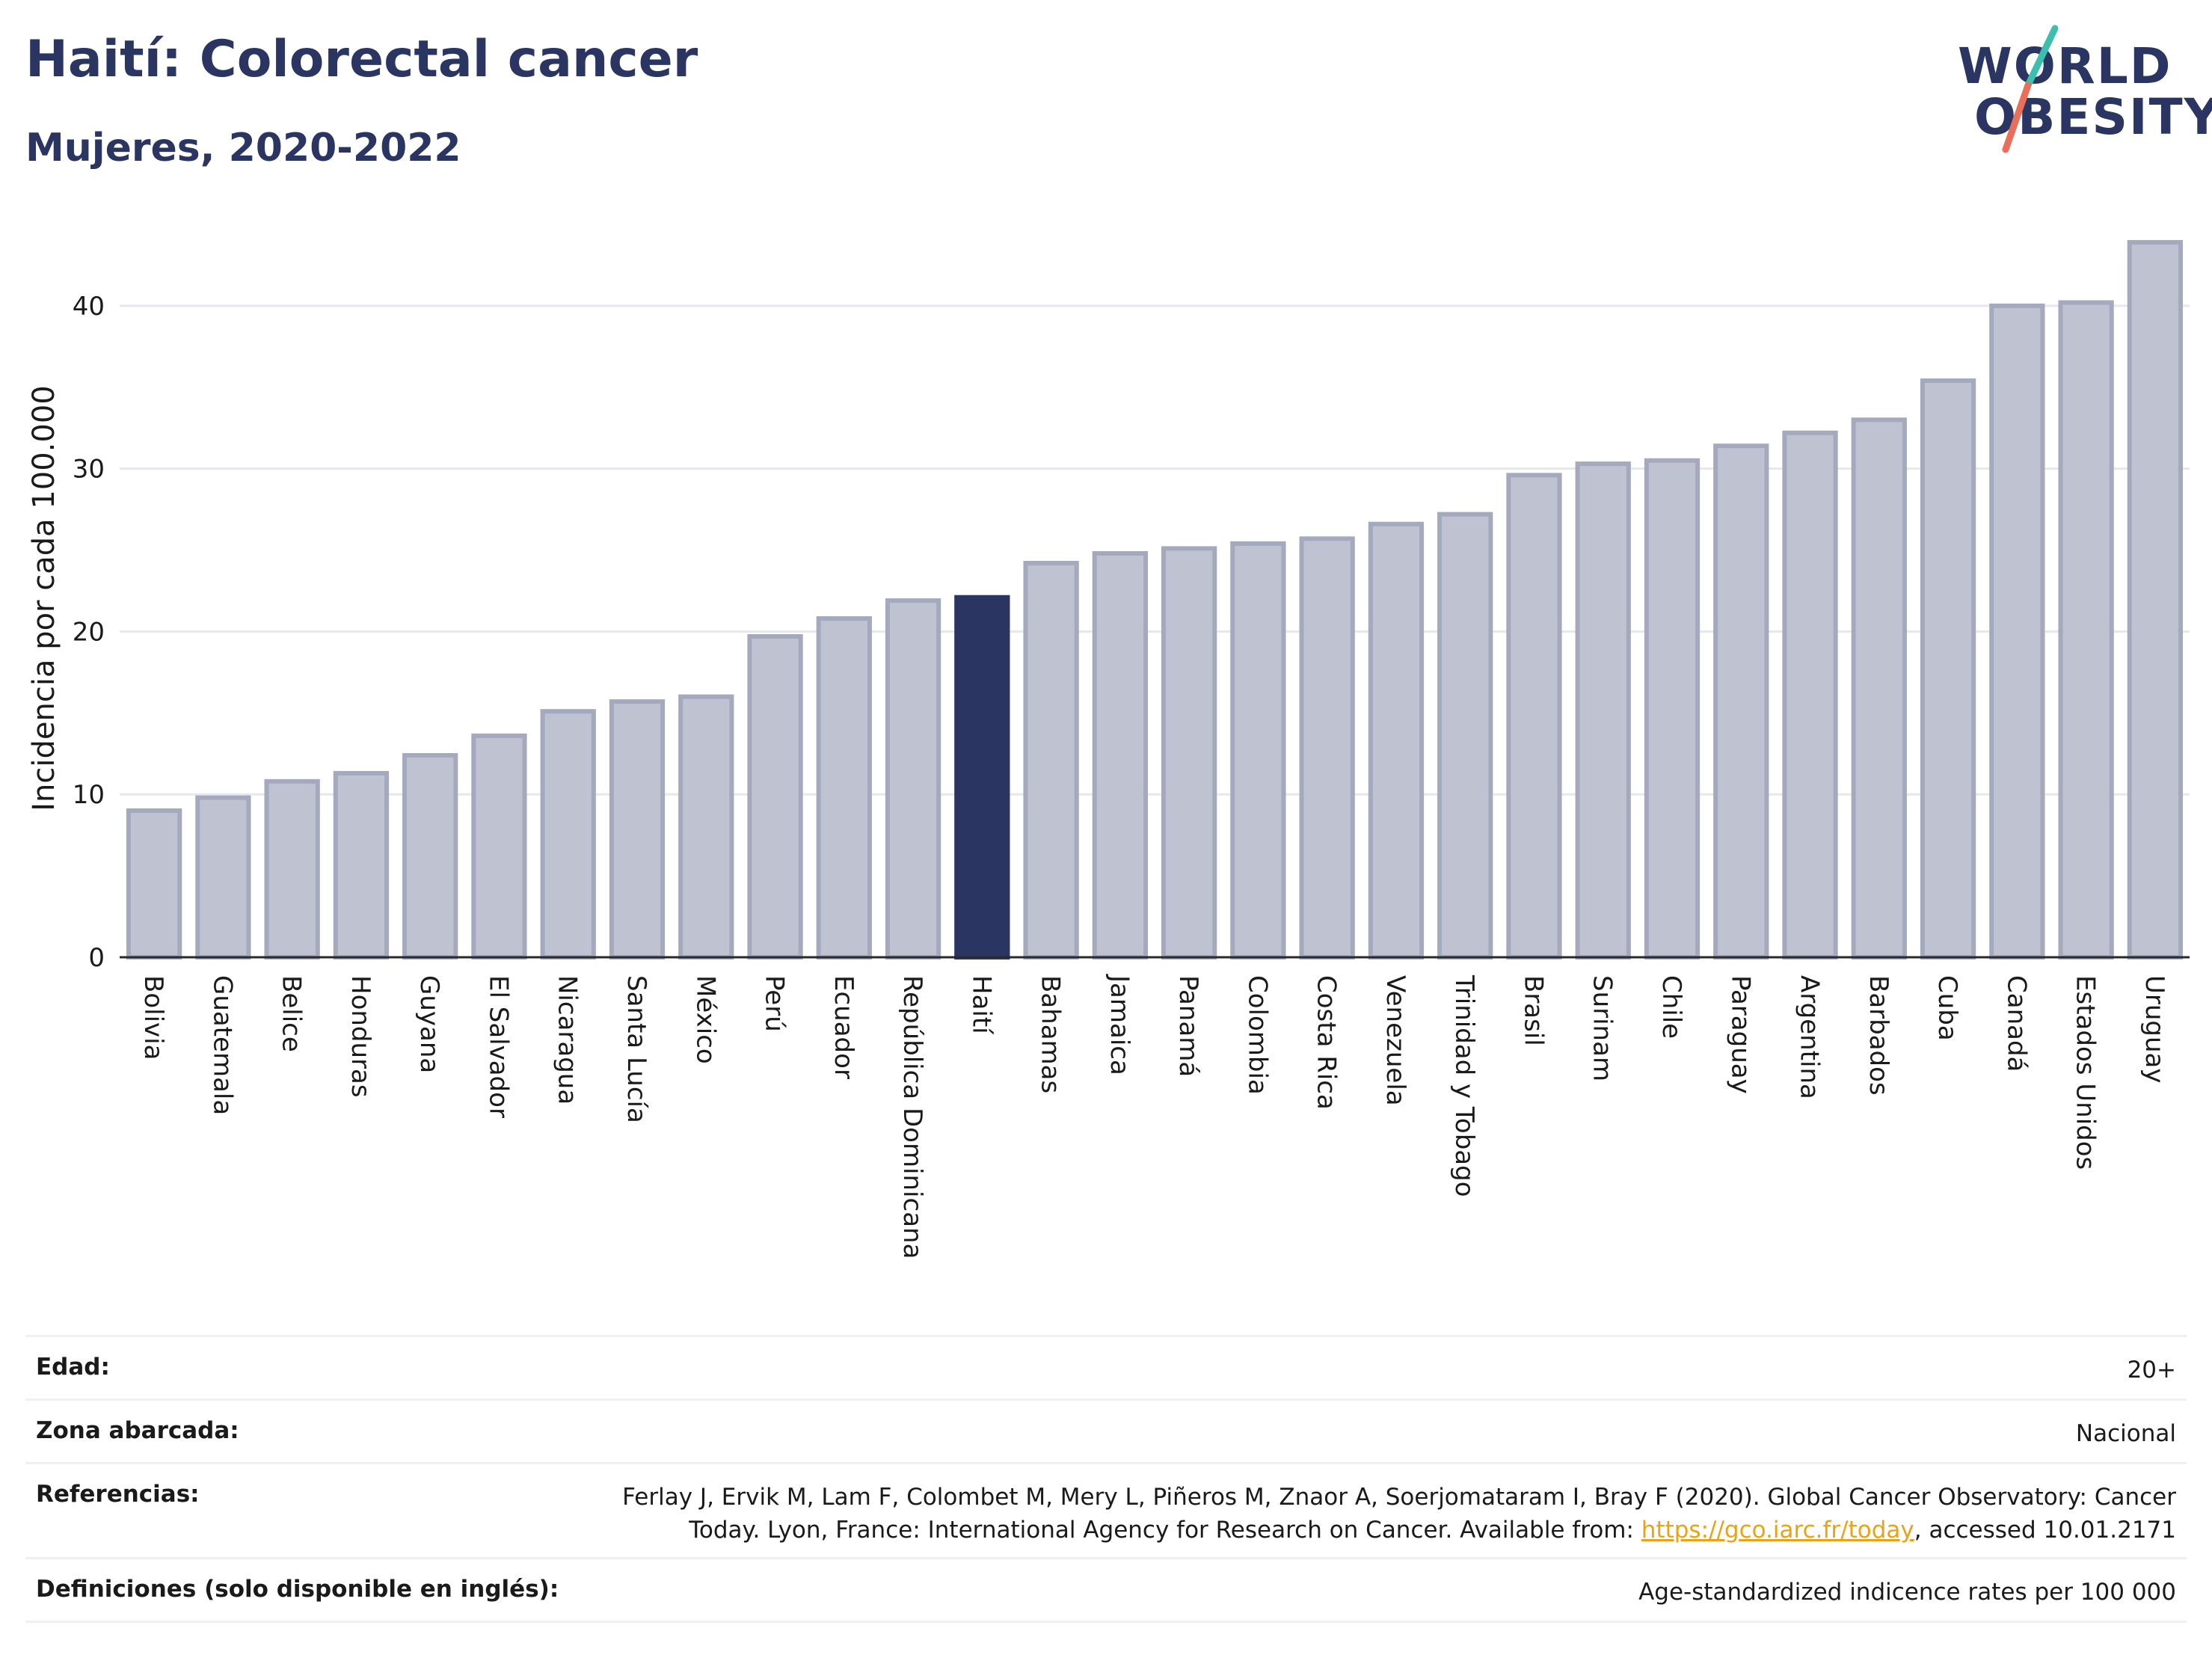  Describe the element at coordinates (1602, 1028) in the screenshot. I see `x-tick-label: Surinam` at that location.